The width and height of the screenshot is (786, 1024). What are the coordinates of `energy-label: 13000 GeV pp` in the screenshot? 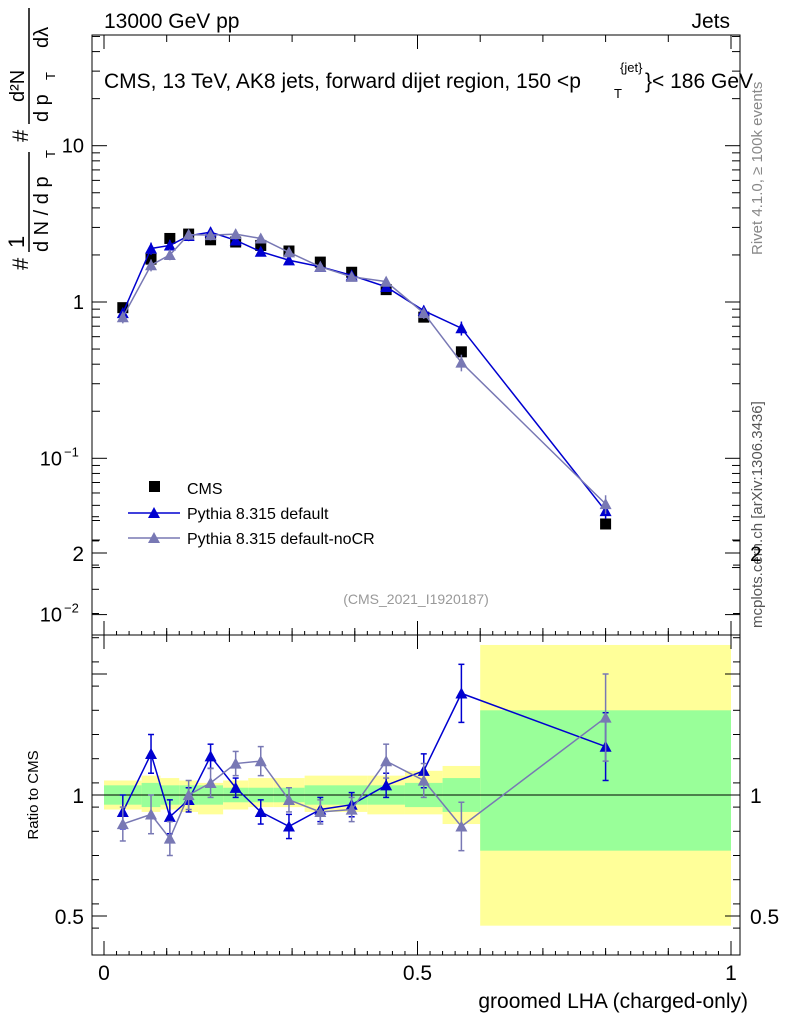 It's located at (171, 21).